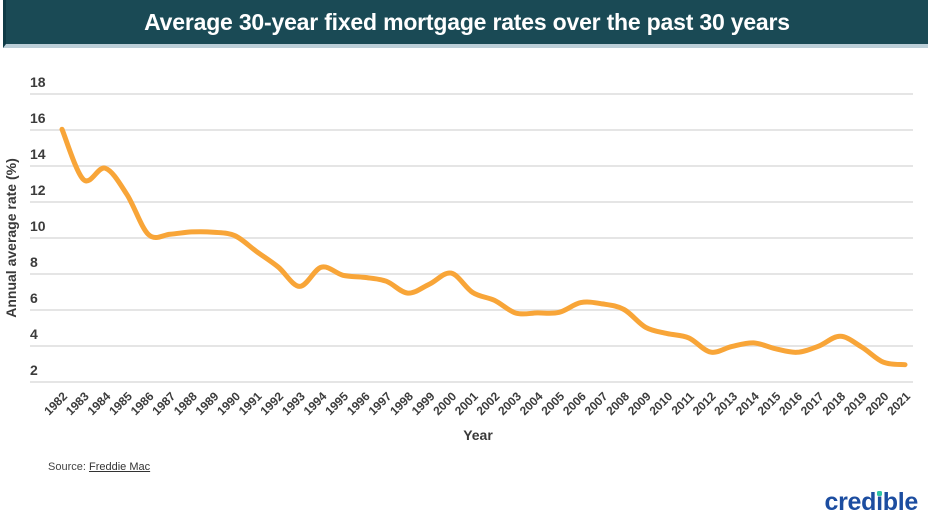 The width and height of the screenshot is (932, 524). Describe the element at coordinates (617, 403) in the screenshot. I see `x-tick-label: 2008` at that location.